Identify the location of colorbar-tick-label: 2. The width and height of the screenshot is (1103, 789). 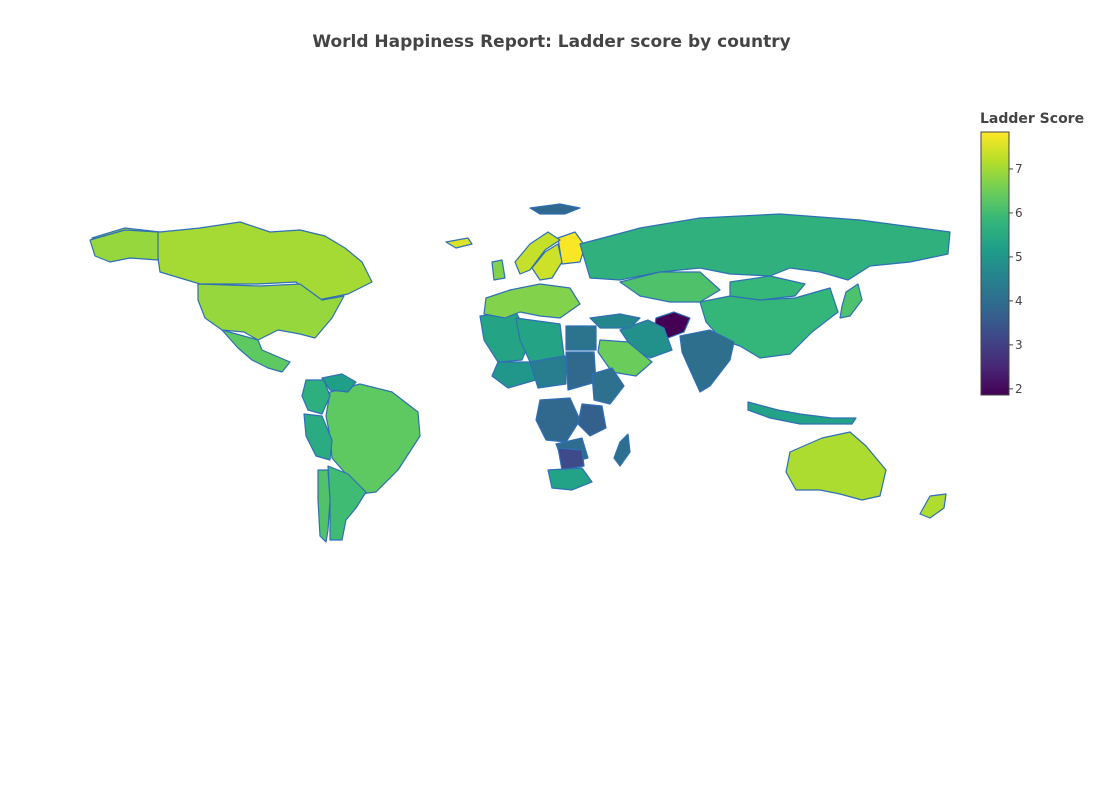
(1019, 389).